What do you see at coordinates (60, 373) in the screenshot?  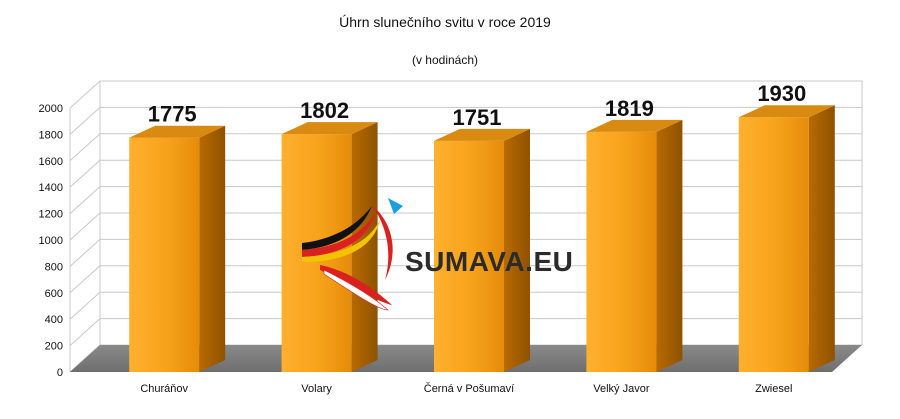 I see `y-tick-label: 0` at bounding box center [60, 373].